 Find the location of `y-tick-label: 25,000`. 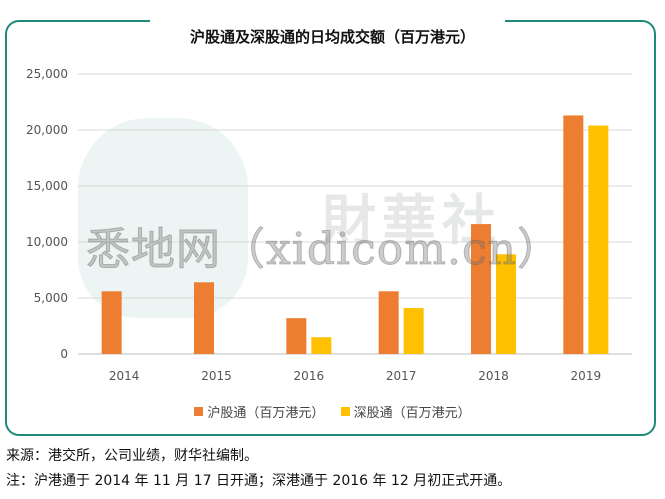

y-tick-label: 25,000 is located at coordinates (47, 74).